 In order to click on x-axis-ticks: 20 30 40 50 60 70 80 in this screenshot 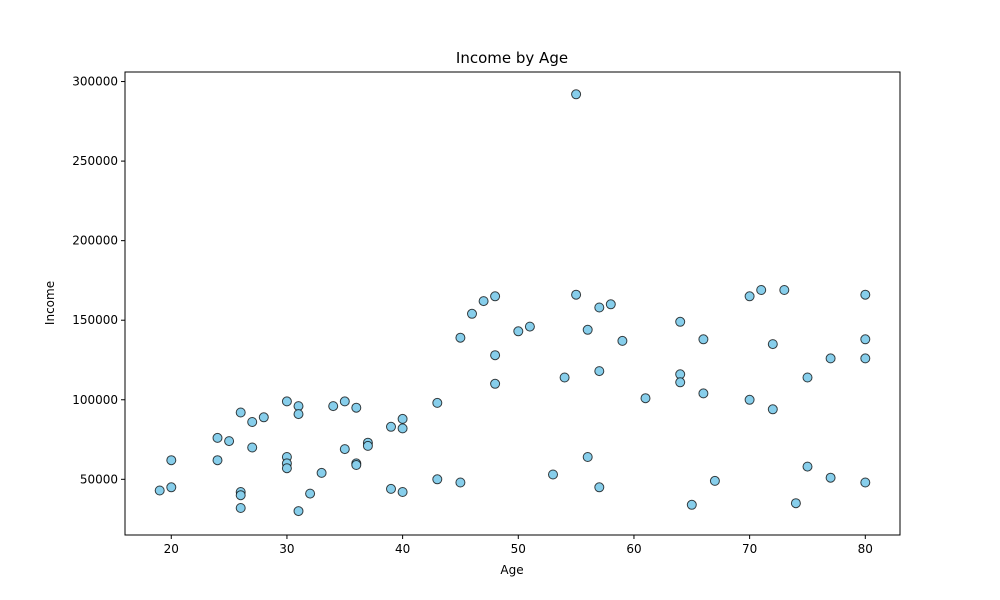, I will do `click(518, 545)`.